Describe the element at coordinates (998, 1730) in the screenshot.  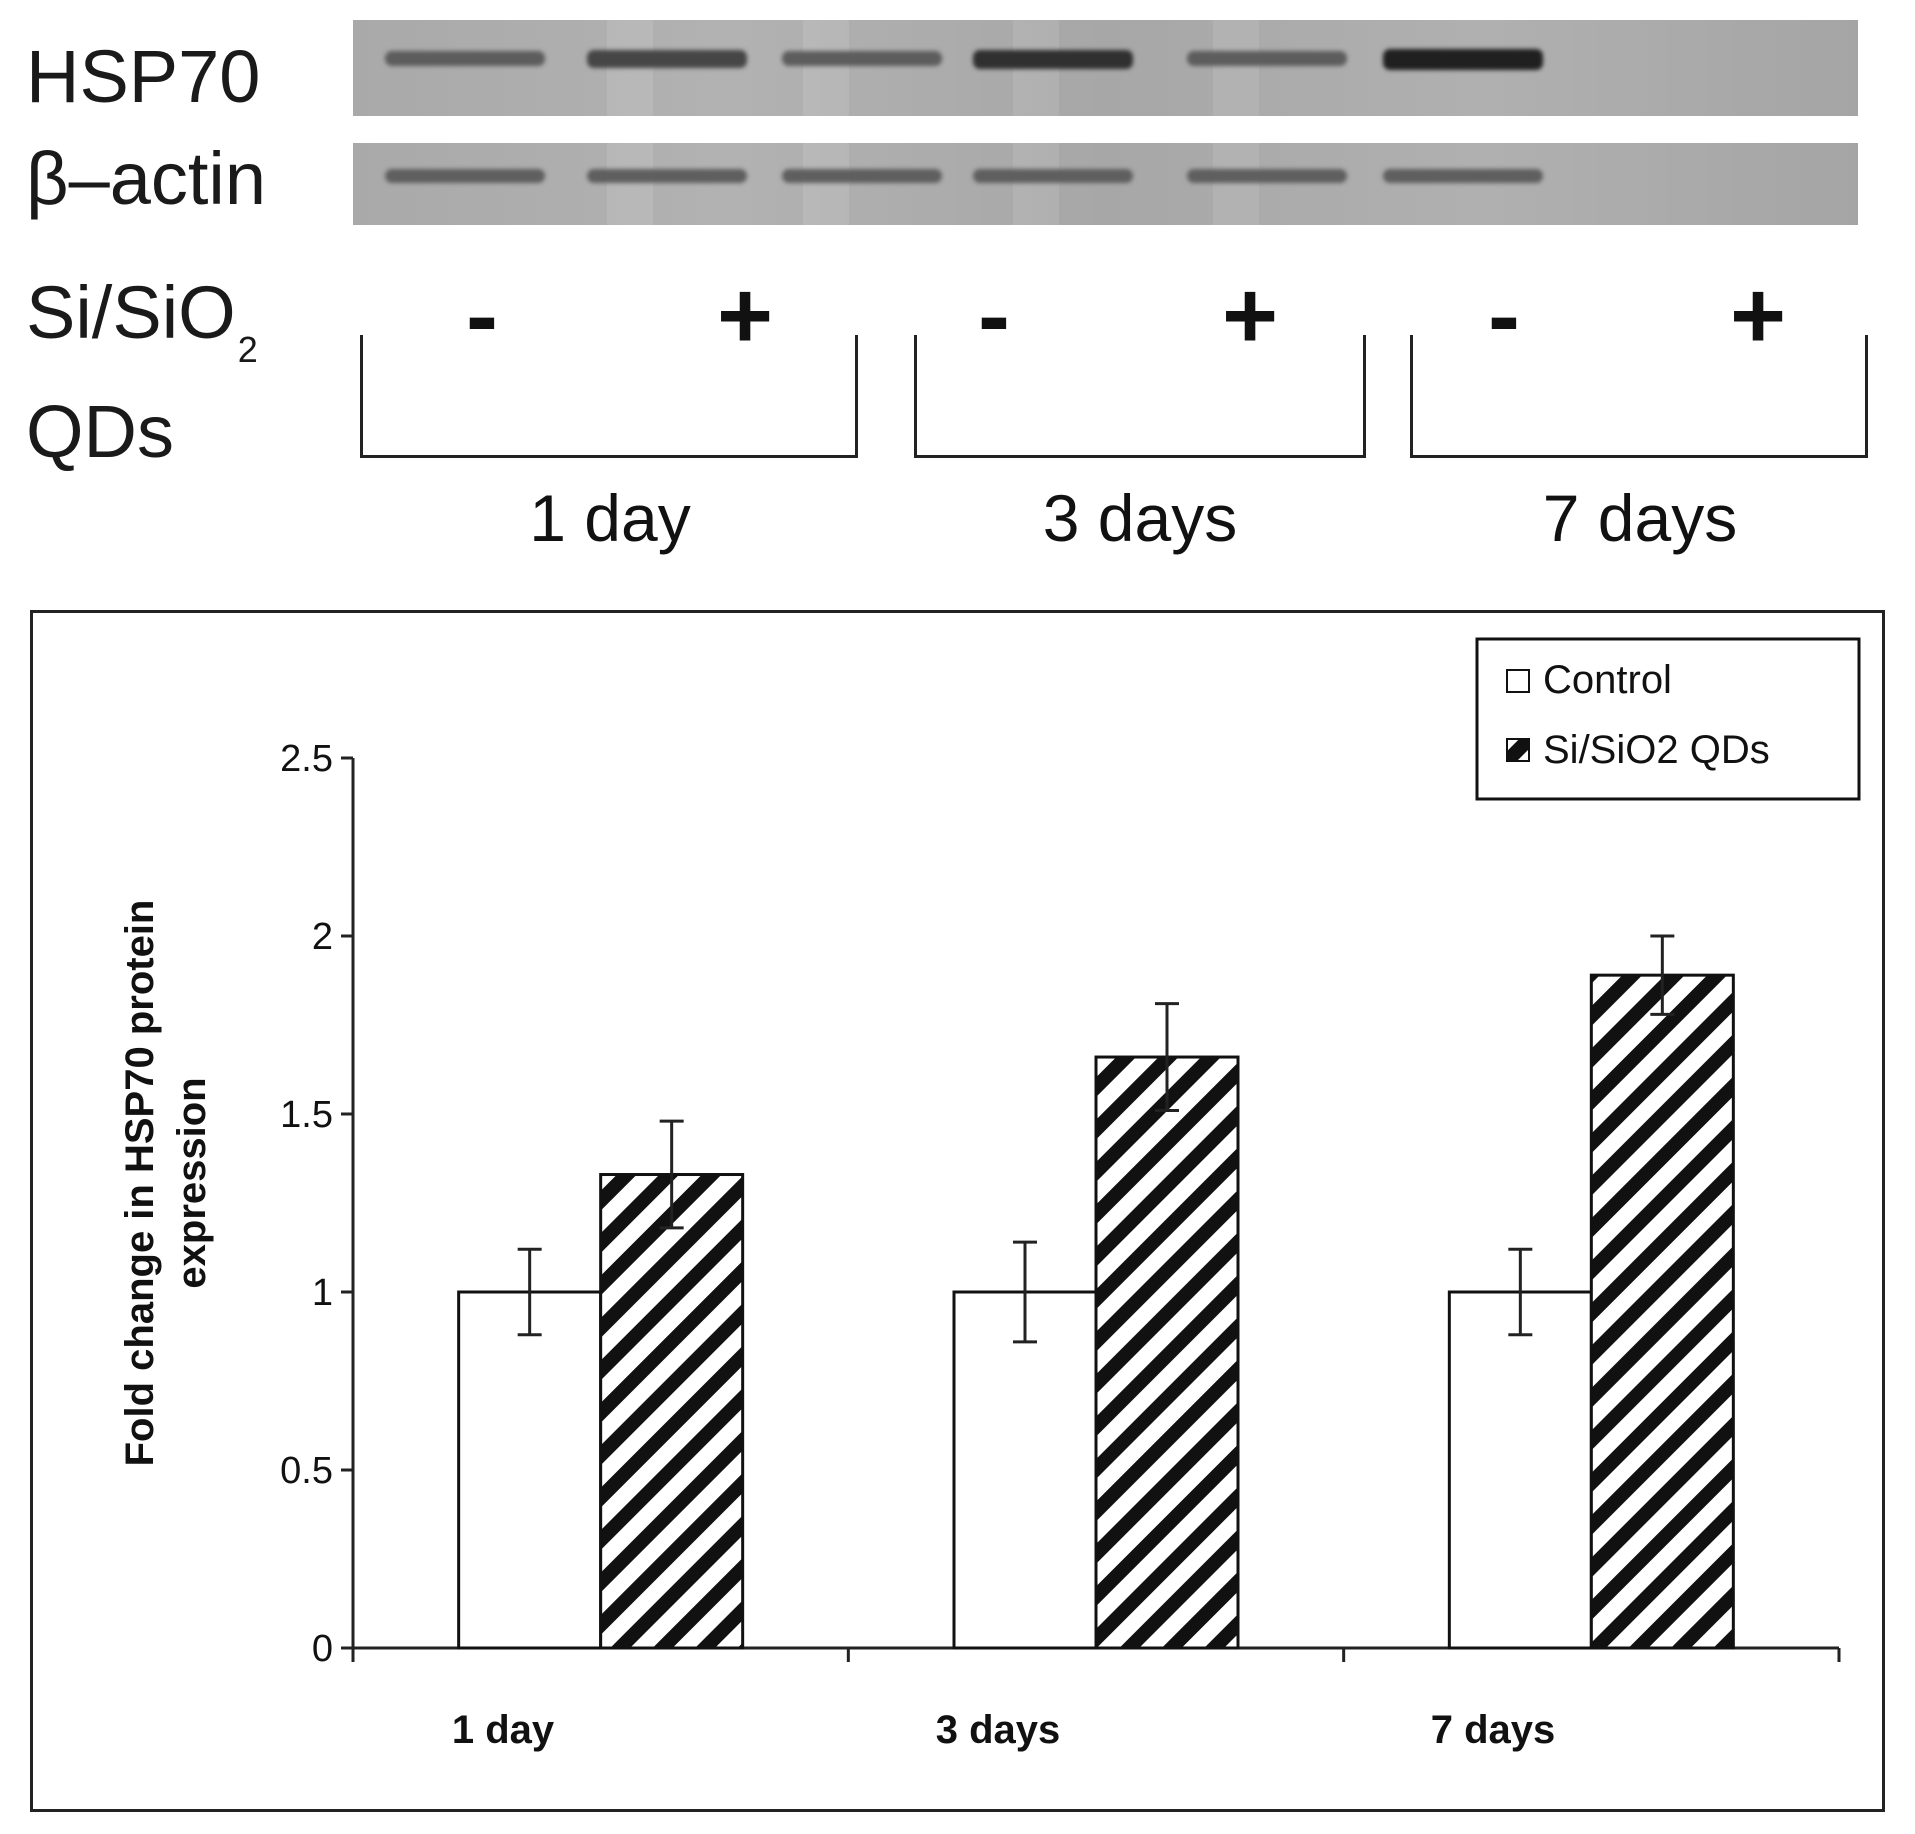
I see `x-category-label: 3 days` at that location.